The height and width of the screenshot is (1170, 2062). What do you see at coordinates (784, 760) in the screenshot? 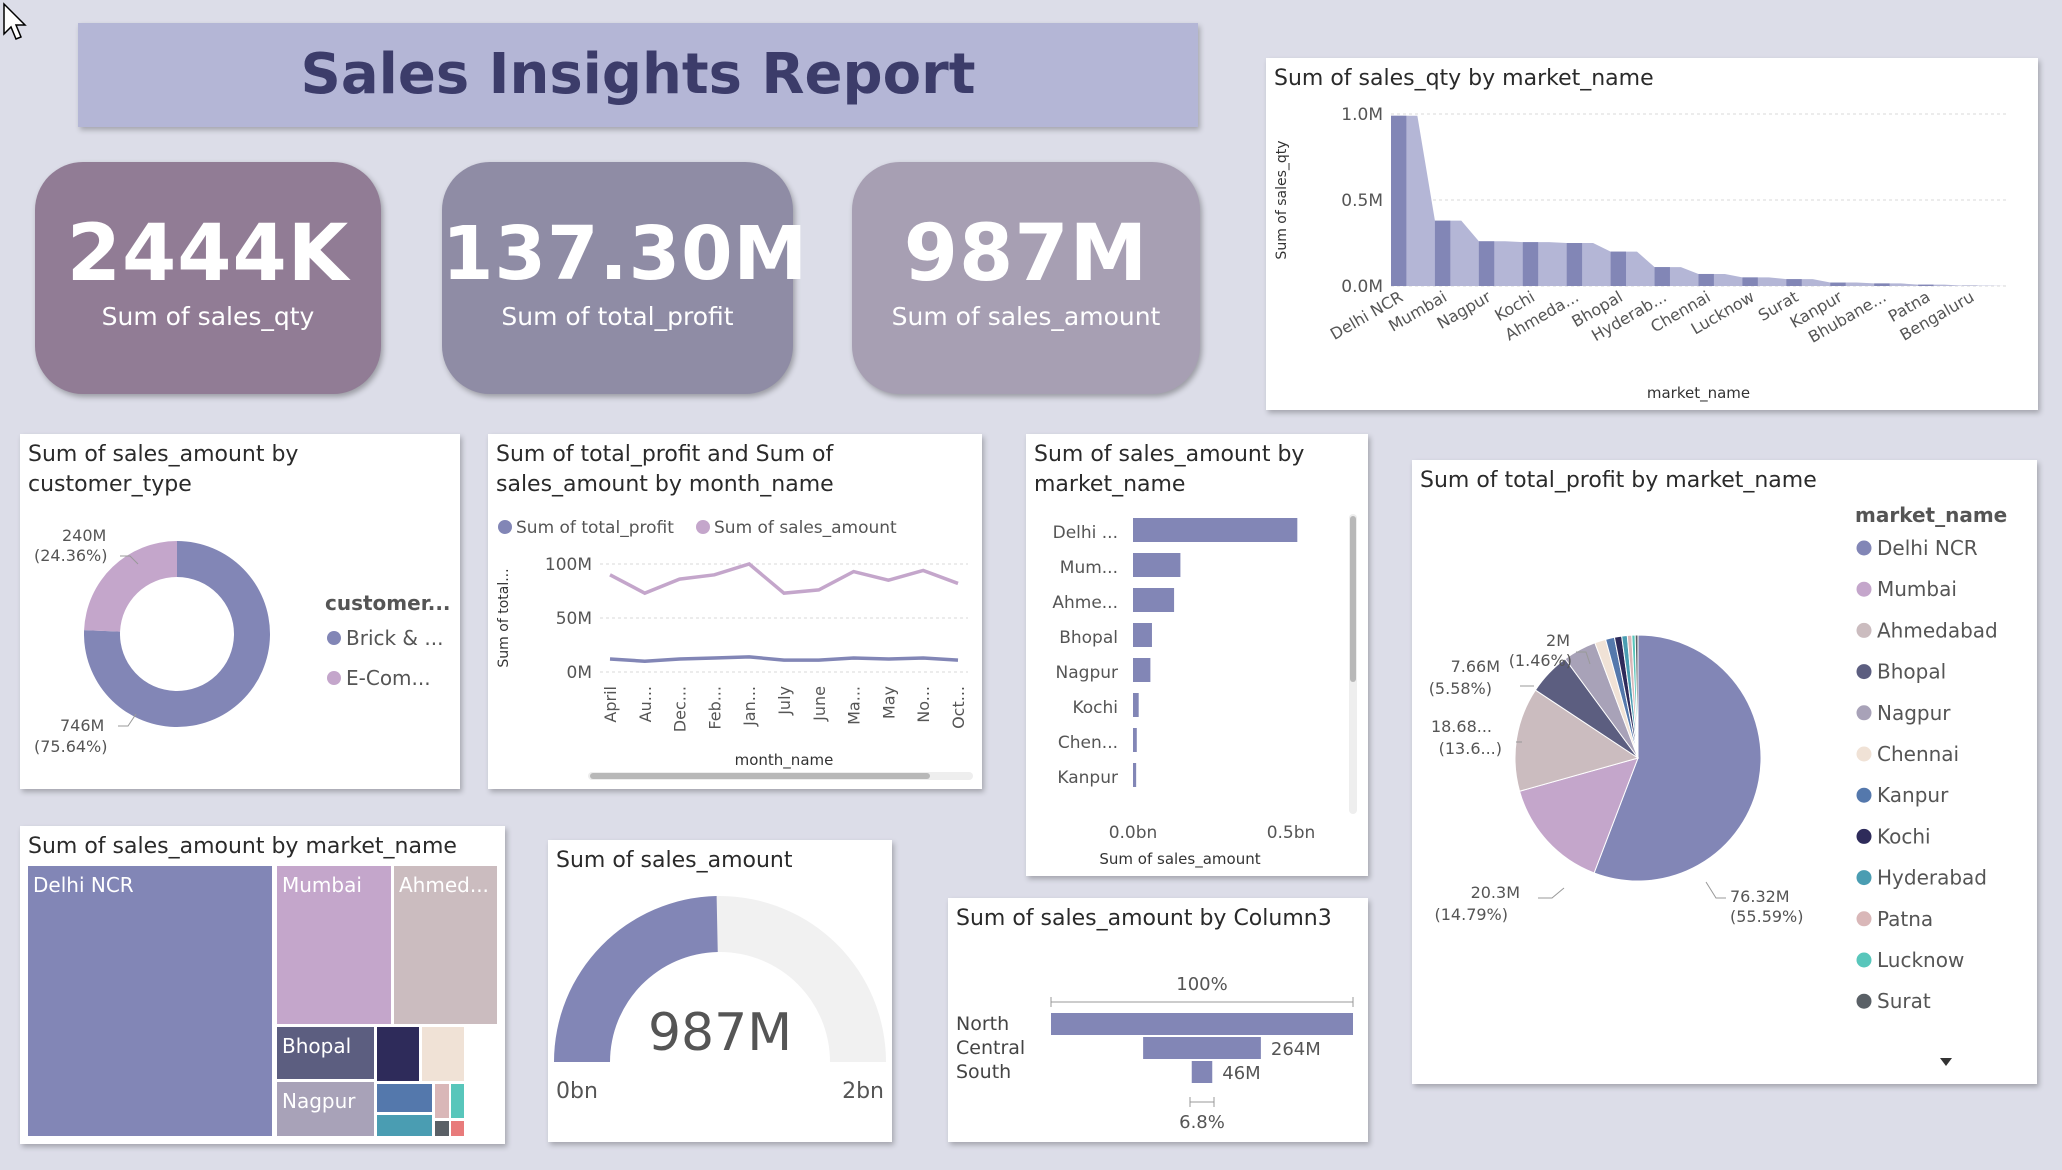
I see `x-axis-title: month_name` at bounding box center [784, 760].